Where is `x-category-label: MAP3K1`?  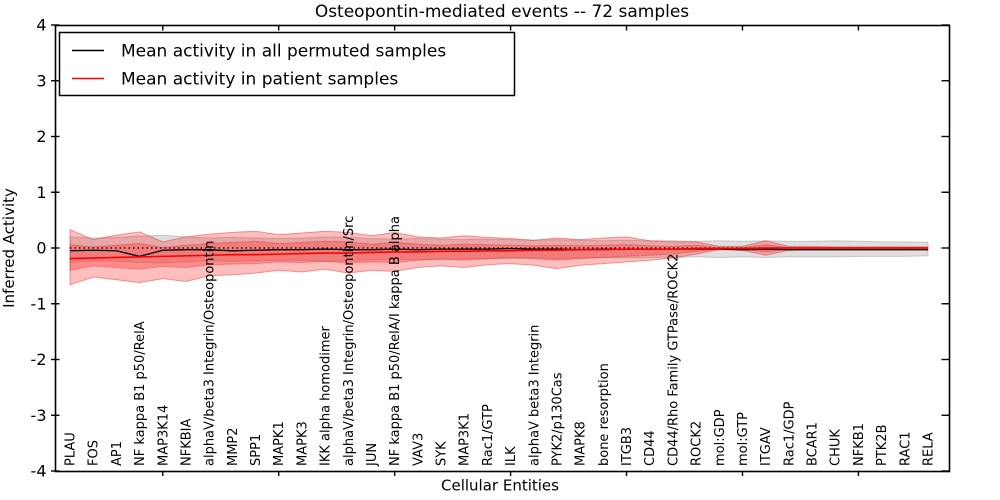 x-category-label: MAP3K1 is located at coordinates (465, 439).